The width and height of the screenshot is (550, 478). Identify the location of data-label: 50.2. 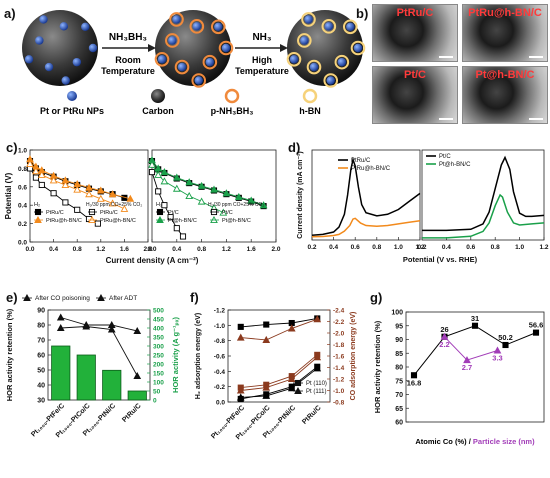
(505, 337).